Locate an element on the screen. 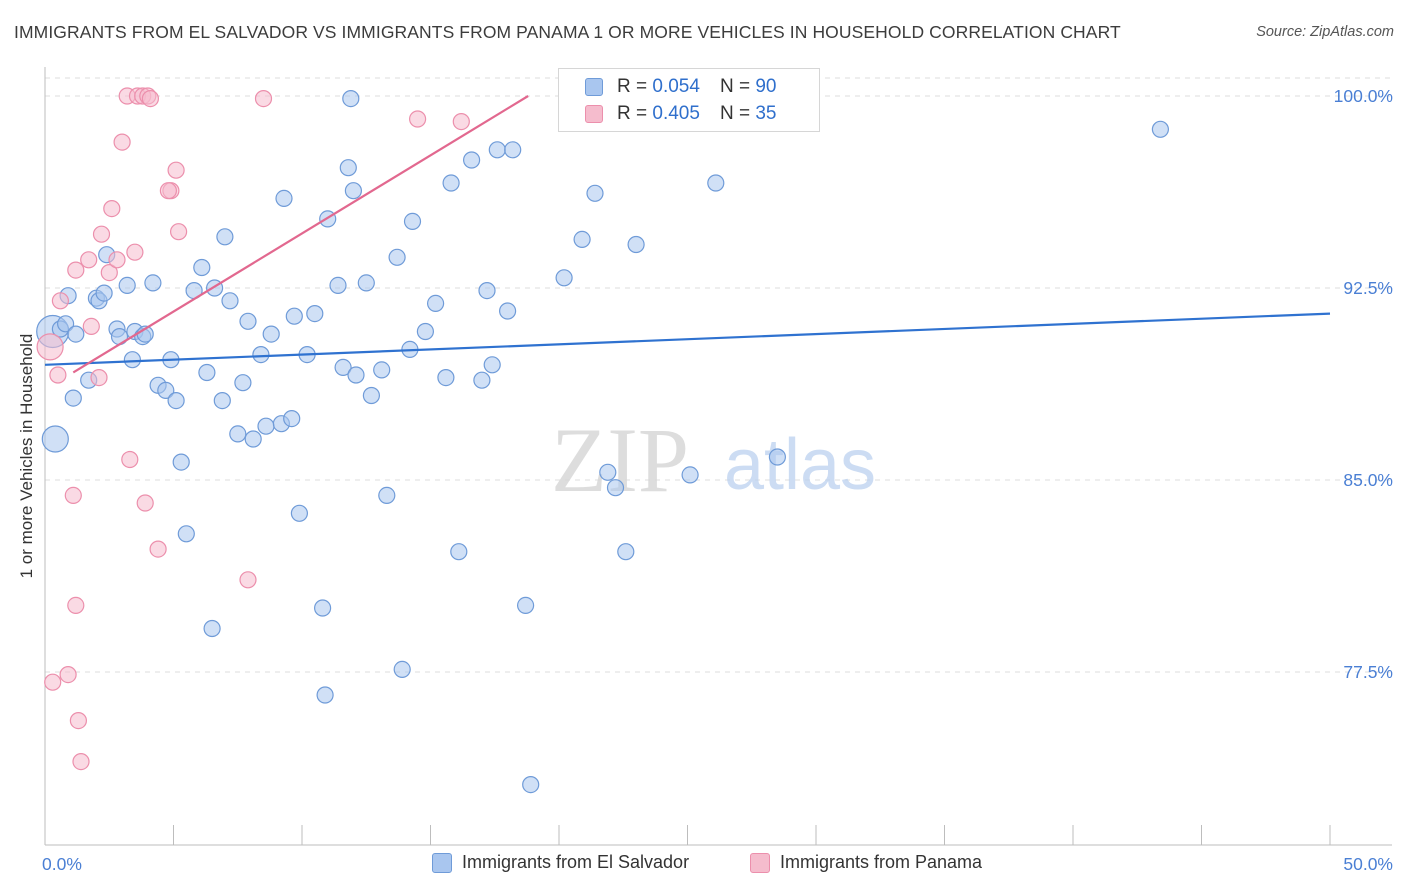 The height and width of the screenshot is (892, 1406). panama-trend-line is located at coordinates (300, 234).